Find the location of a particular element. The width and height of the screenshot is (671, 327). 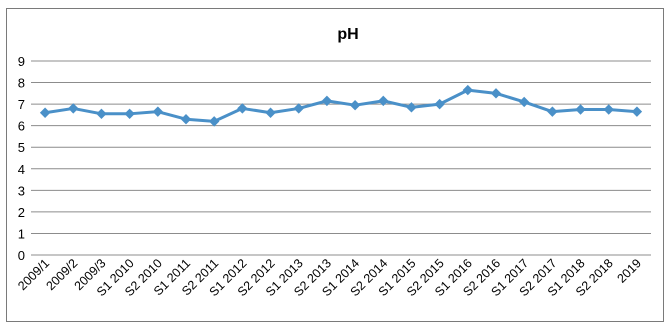

y-tick-label: 0 is located at coordinates (21, 255).